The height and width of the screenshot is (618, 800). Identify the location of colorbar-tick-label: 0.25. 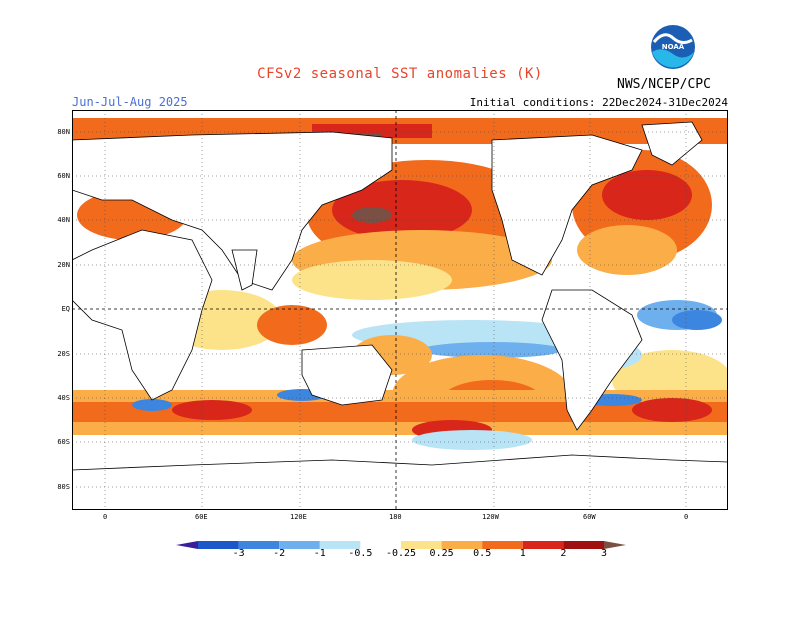
(441, 553).